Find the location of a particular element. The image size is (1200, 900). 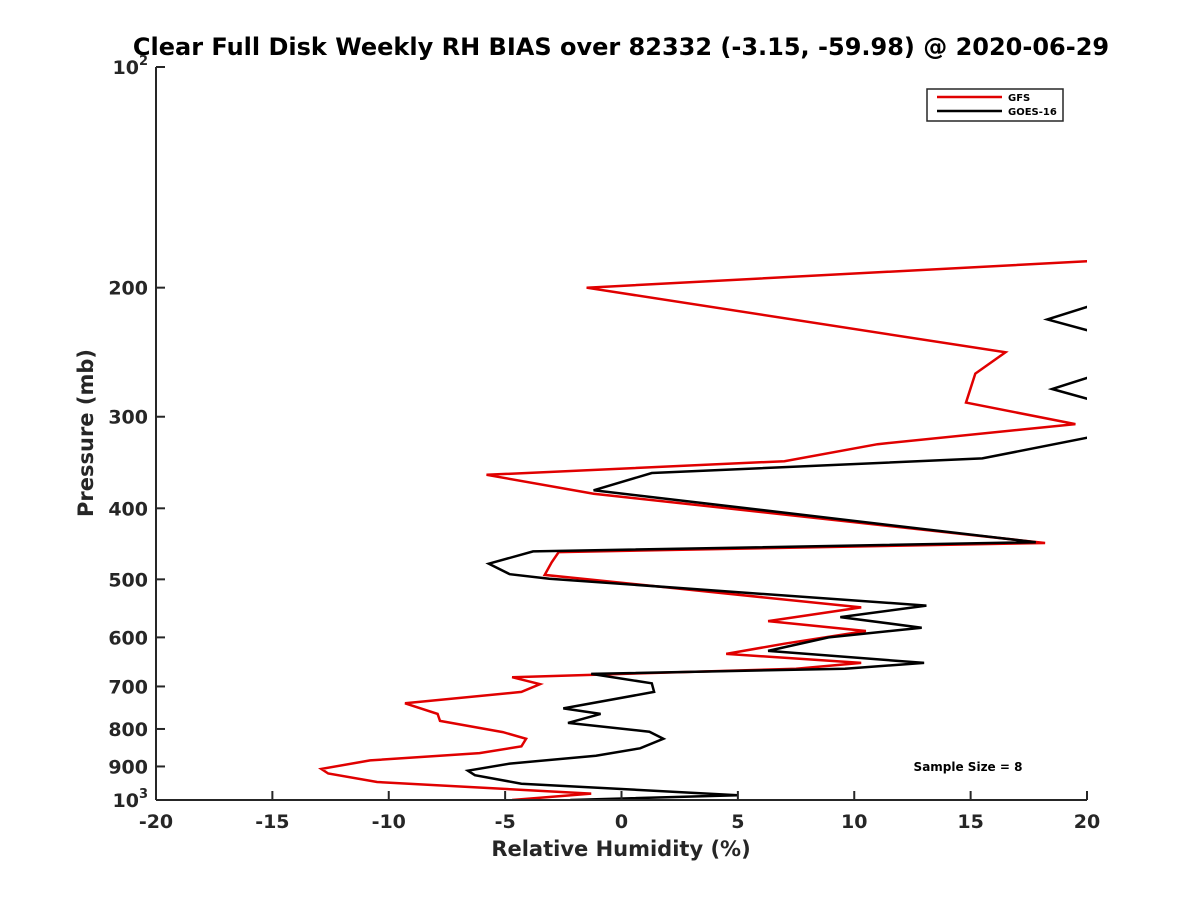

y-tick-label: 600 is located at coordinates (128, 638).